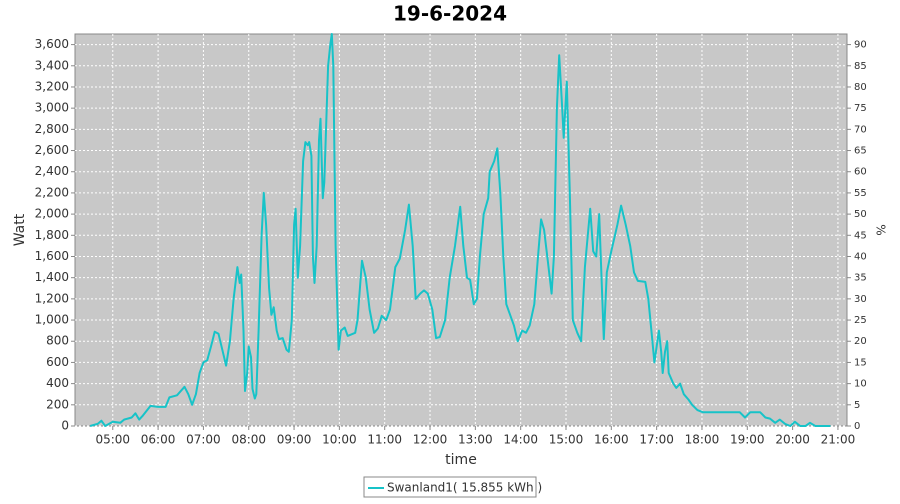 Image resolution: width=900 pixels, height=504 pixels. What do you see at coordinates (57, 383) in the screenshot?
I see `y-tick-label: 400` at bounding box center [57, 383].